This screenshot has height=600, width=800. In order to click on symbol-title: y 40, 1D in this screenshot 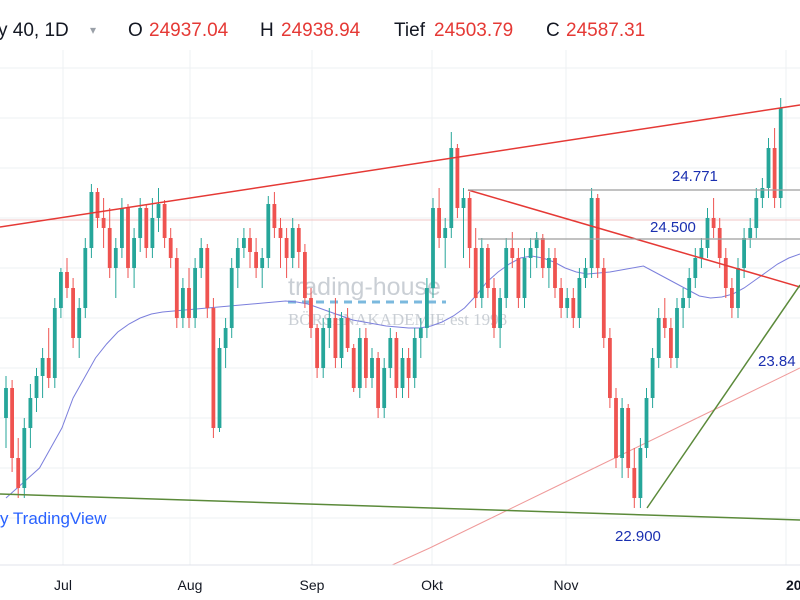, I will do `click(34, 30)`.